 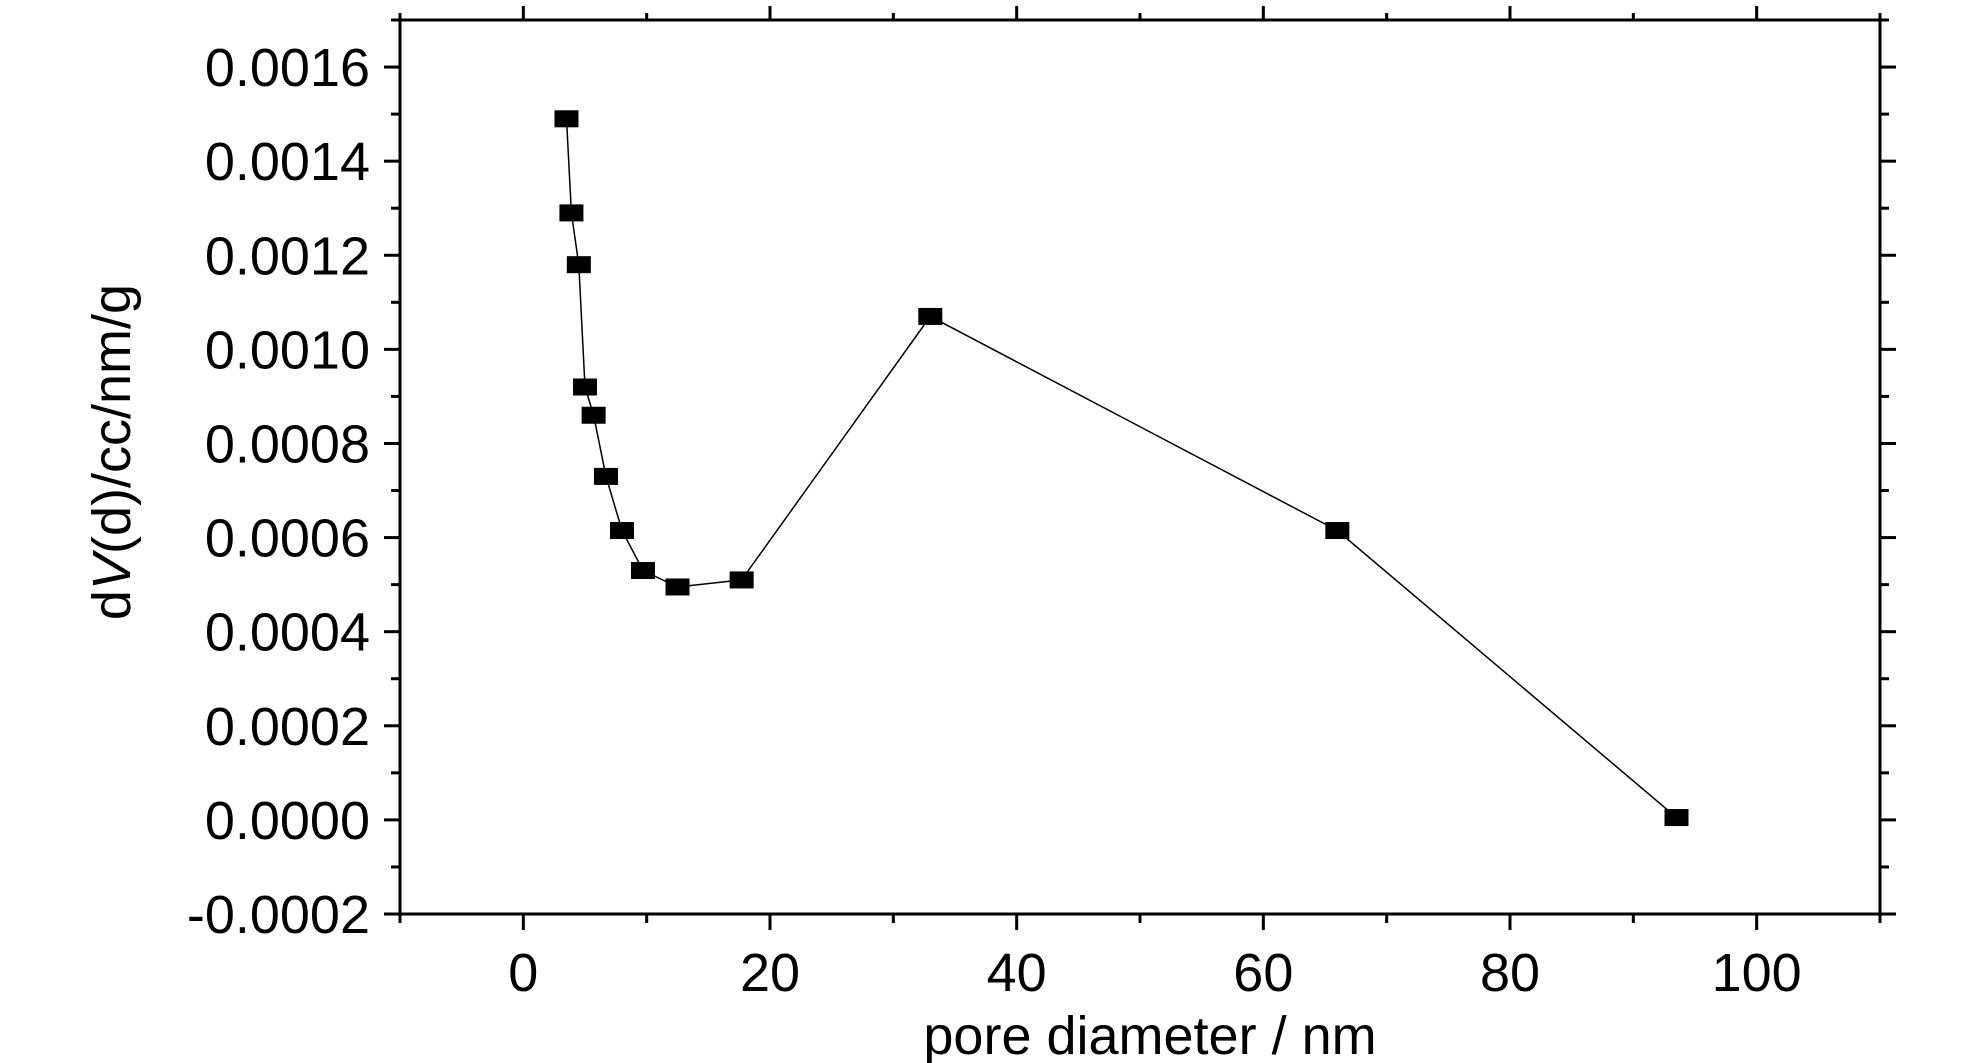 What do you see at coordinates (287, 727) in the screenshot?
I see `y-tick-label: 0.0002` at bounding box center [287, 727].